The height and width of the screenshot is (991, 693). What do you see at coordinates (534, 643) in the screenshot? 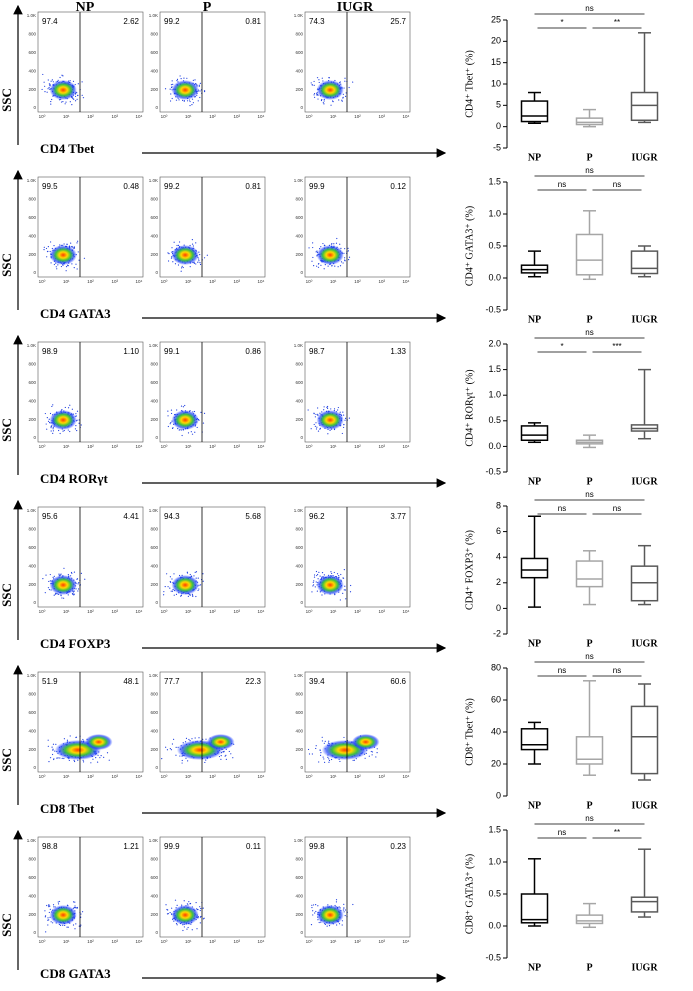
I see `x-tick-label: NP` at bounding box center [534, 643].